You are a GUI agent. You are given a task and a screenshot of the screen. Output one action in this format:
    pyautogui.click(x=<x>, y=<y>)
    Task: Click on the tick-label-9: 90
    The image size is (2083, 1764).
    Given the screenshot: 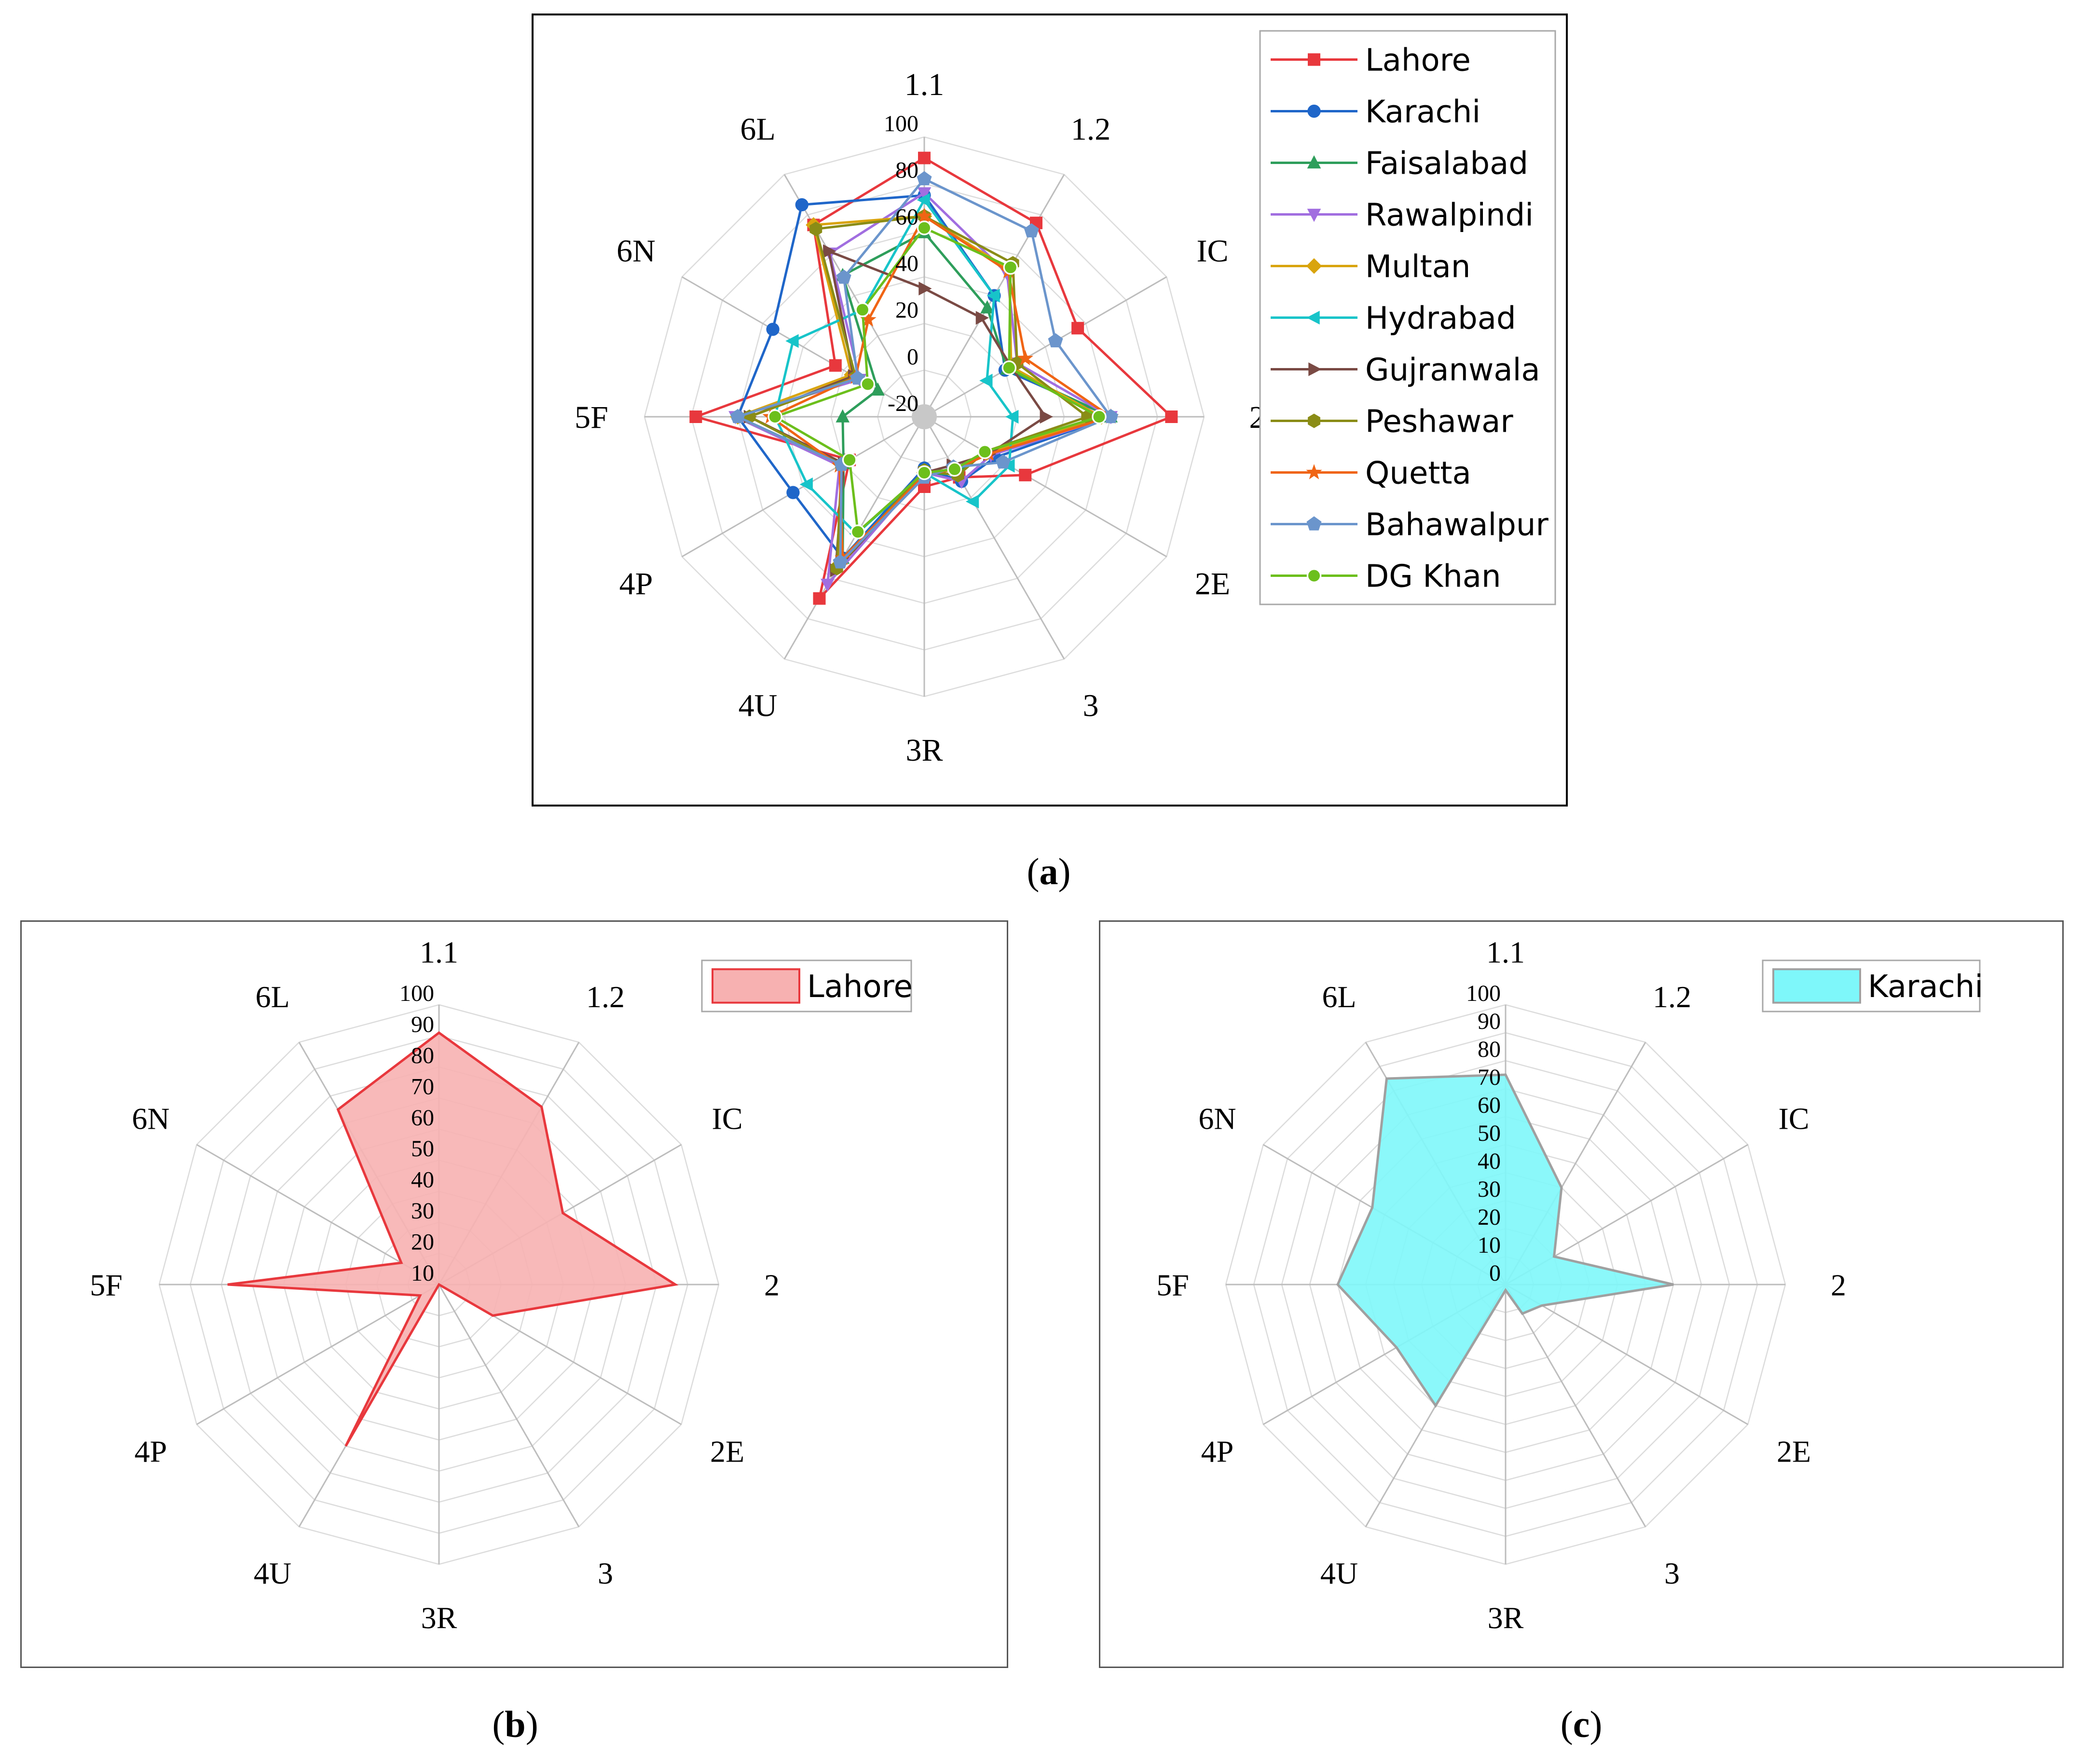 What is the action you would take?
    pyautogui.click(x=1489, y=1021)
    